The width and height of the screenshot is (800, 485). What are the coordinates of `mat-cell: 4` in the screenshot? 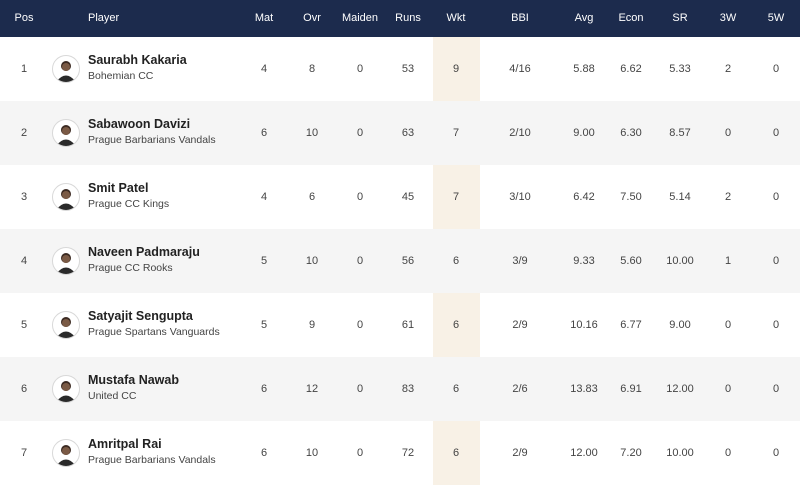 It's located at (264, 197).